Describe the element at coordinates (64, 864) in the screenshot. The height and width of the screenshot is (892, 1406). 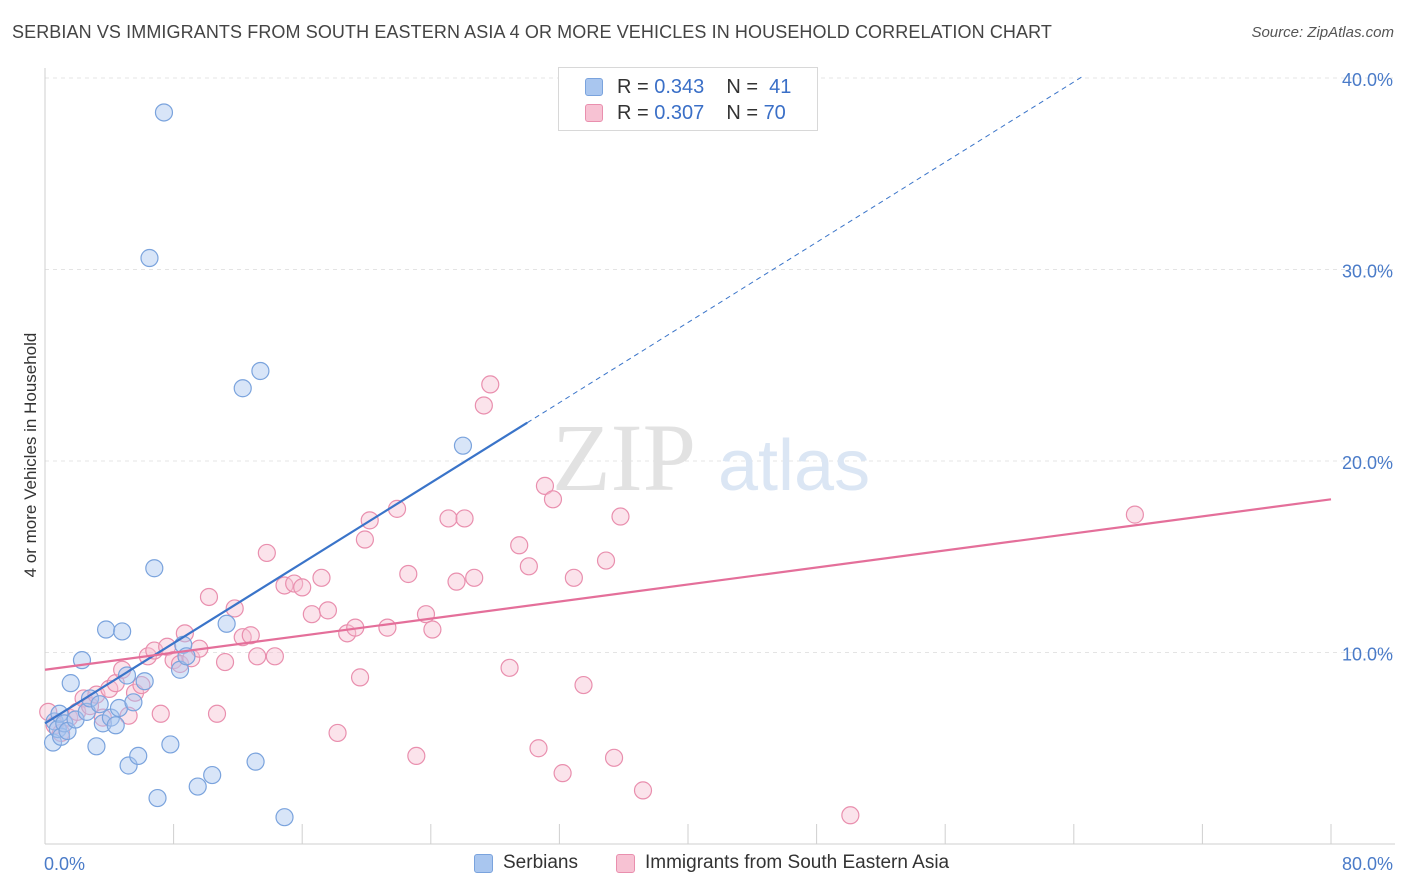
I see `x-tick-label: 0.0%` at that location.